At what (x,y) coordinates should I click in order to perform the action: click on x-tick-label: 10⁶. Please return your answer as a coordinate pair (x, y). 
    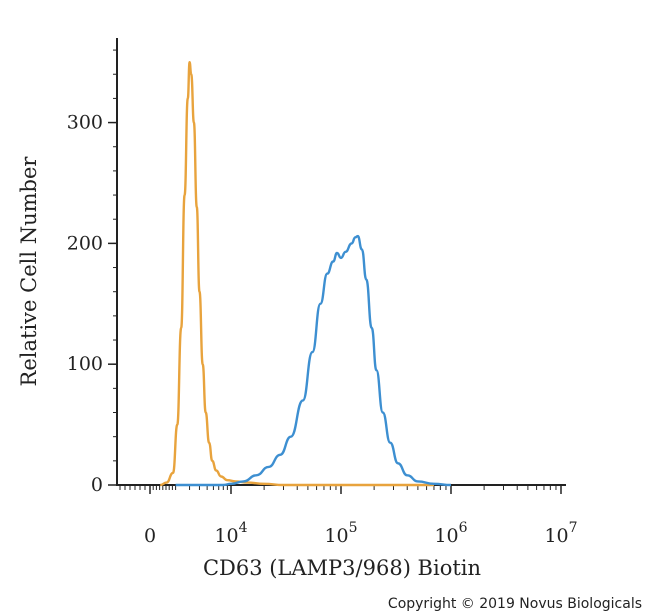
    Looking at the image, I should click on (450, 533).